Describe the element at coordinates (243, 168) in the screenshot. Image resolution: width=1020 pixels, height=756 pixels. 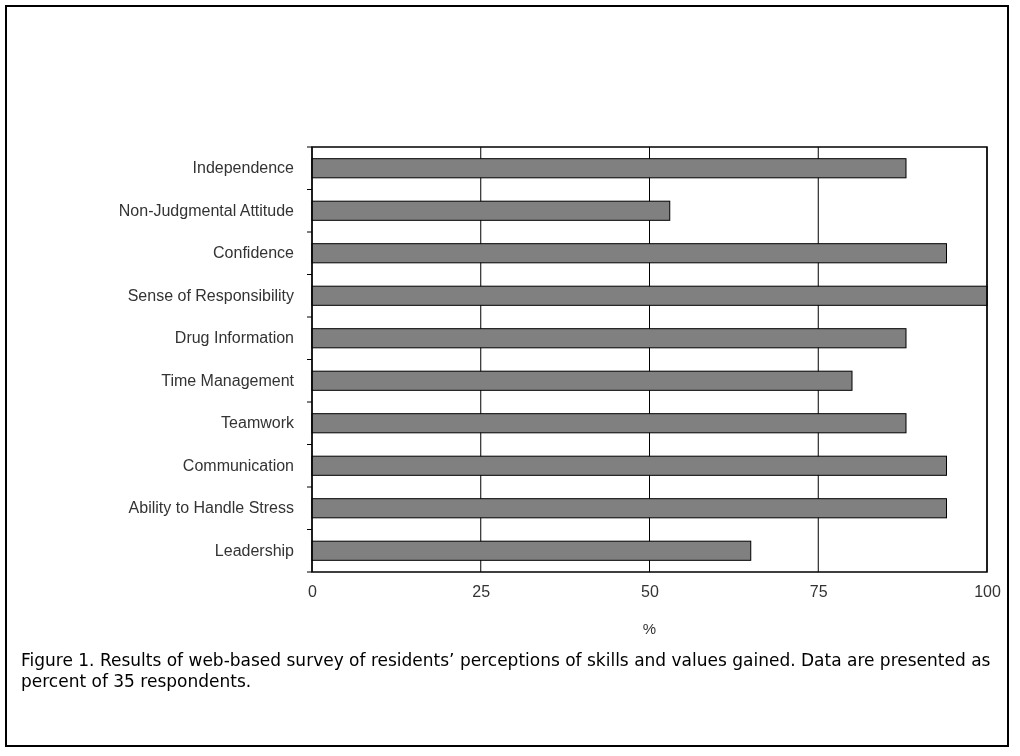
I see `y-tick-label: Independence` at that location.